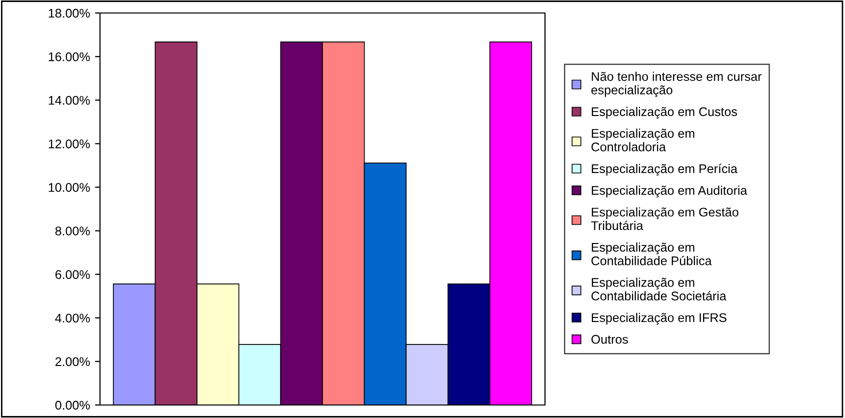  Describe the element at coordinates (665, 170) in the screenshot. I see `legend-label: Especialização em Perícia` at that location.